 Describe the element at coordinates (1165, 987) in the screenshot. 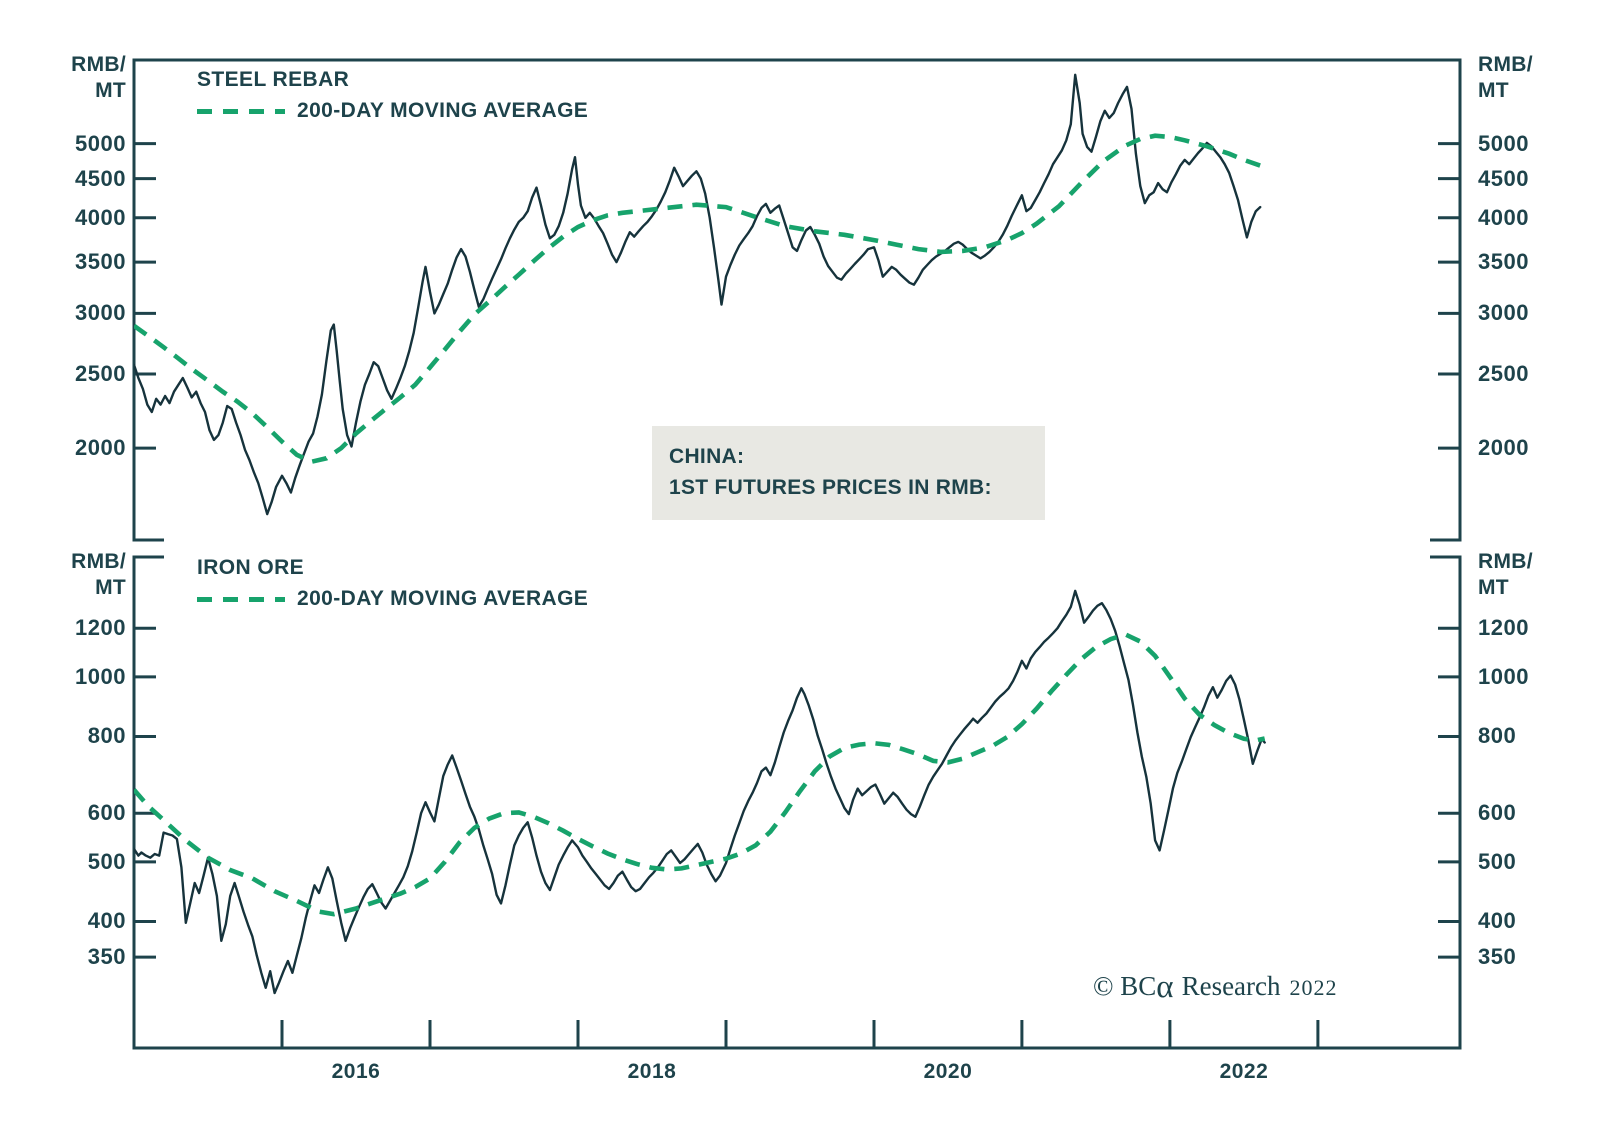

I see `bca-alpha-logo-glyph: α` at that location.